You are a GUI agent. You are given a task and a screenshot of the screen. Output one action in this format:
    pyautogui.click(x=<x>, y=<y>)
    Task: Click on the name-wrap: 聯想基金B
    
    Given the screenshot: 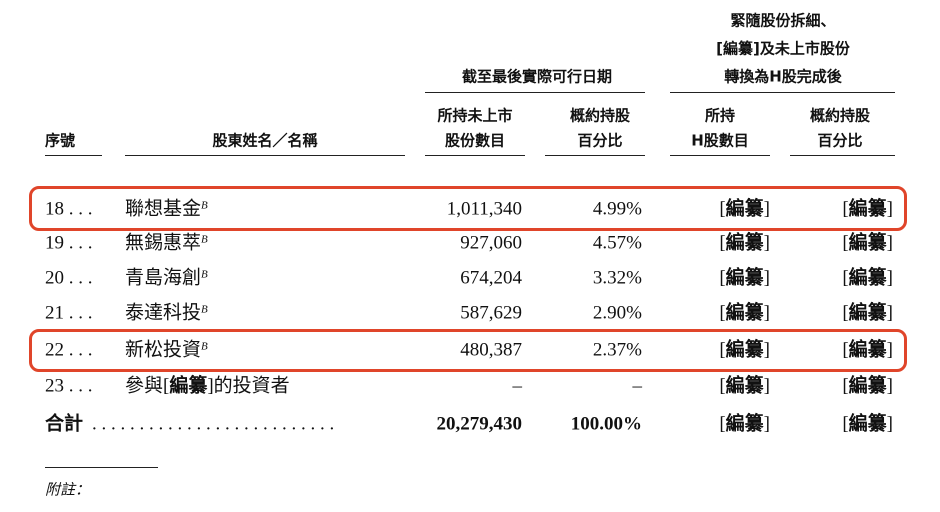 What is the action you would take?
    pyautogui.click(x=166, y=209)
    